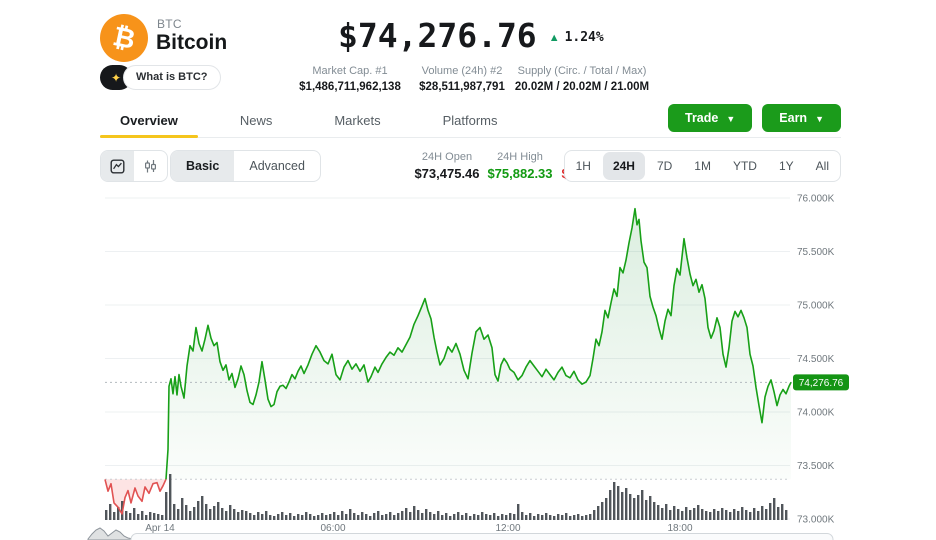 The width and height of the screenshot is (936, 540). I want to click on trade-button: Trade ▼, so click(710, 118).